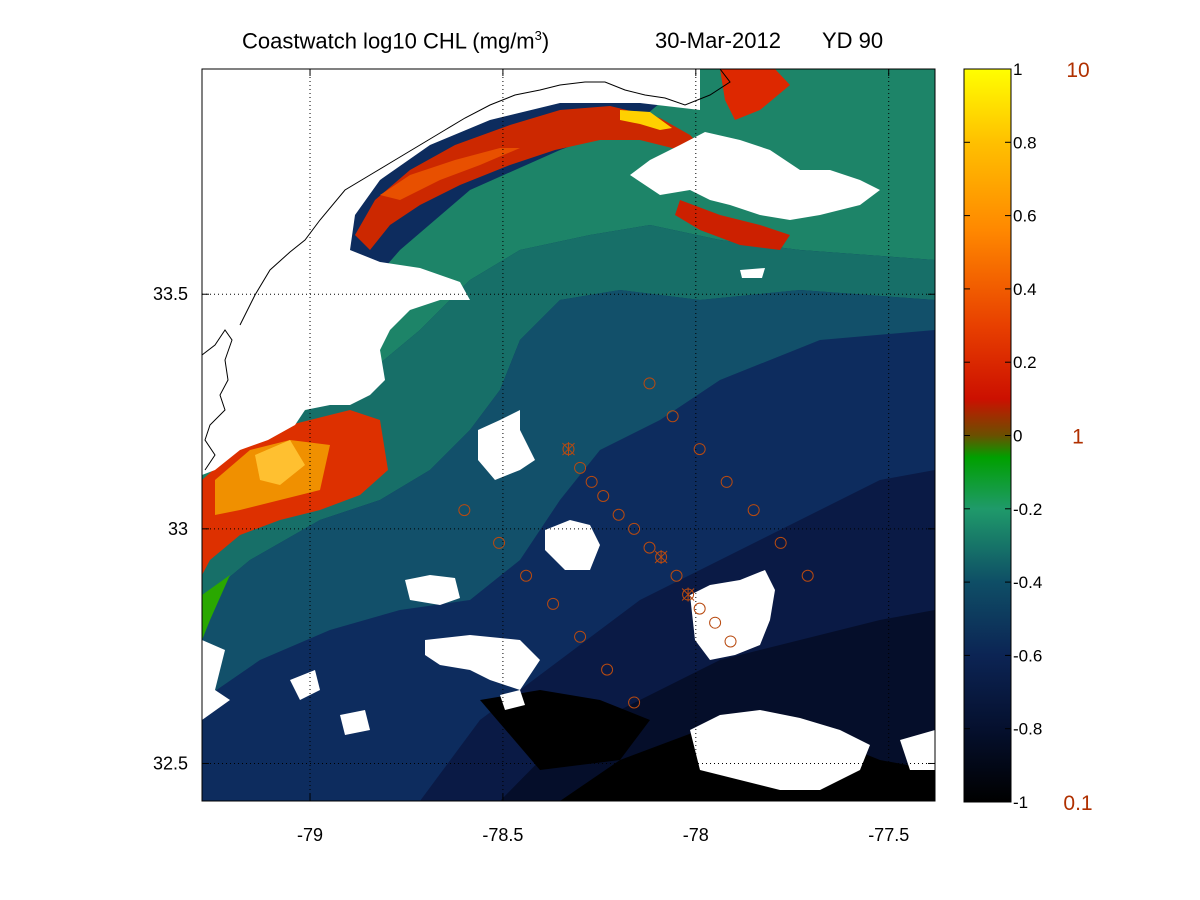 The width and height of the screenshot is (1200, 900). Describe the element at coordinates (853, 40) in the screenshot. I see `title-yearday: YD 90` at that location.